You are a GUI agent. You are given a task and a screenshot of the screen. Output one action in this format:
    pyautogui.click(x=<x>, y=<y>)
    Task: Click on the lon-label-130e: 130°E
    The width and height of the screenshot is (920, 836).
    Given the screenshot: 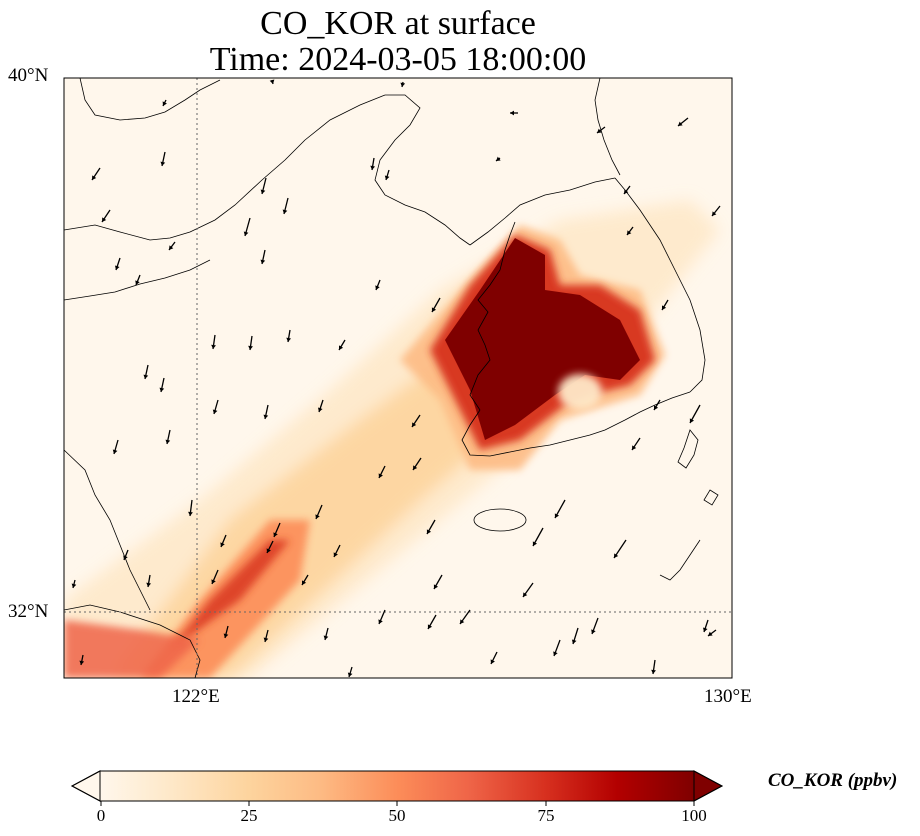 What is the action you would take?
    pyautogui.click(x=728, y=696)
    